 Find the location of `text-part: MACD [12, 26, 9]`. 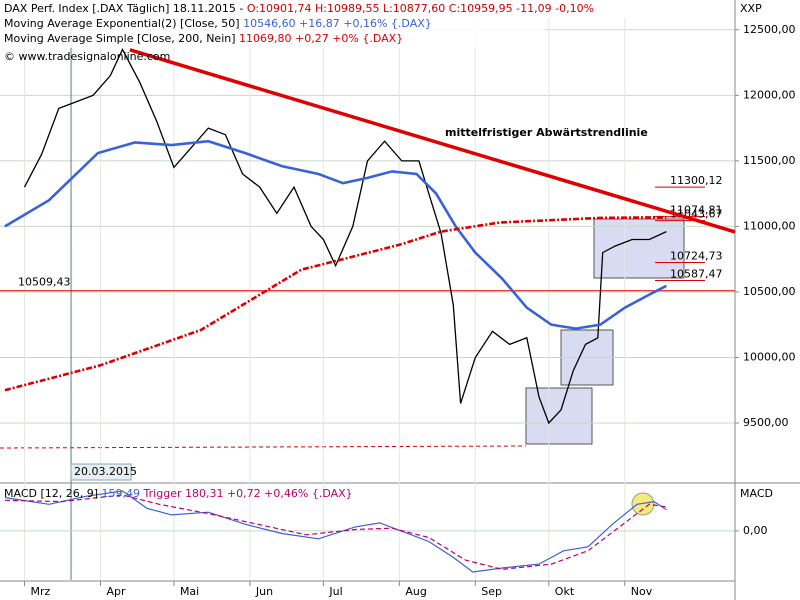

text-part: MACD [12, 26, 9] is located at coordinates (51, 493).